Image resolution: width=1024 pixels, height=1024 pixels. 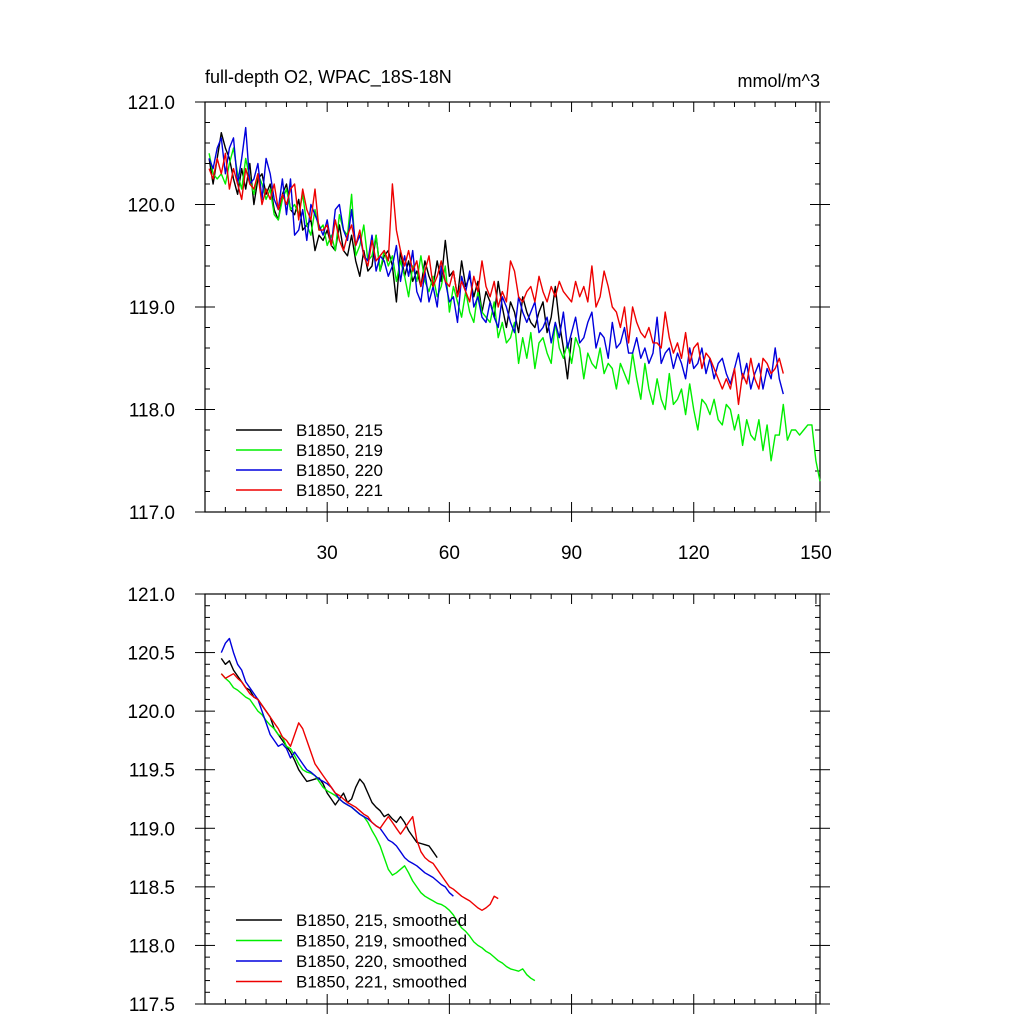 What do you see at coordinates (381, 961) in the screenshot?
I see `legend-label: B1850, 220, smoothed` at bounding box center [381, 961].